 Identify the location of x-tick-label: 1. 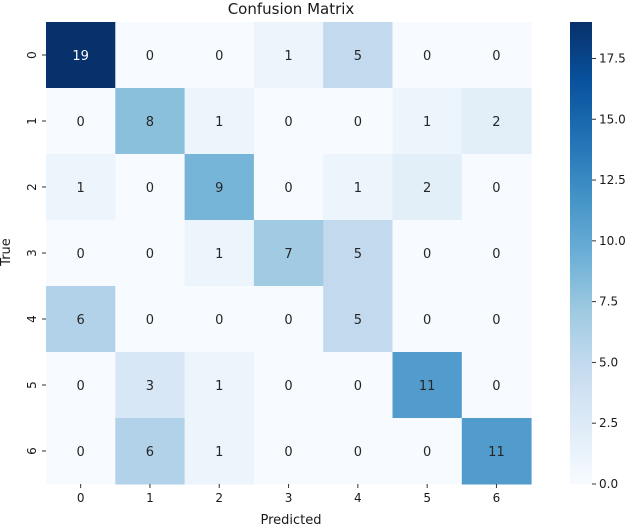
(150, 498).